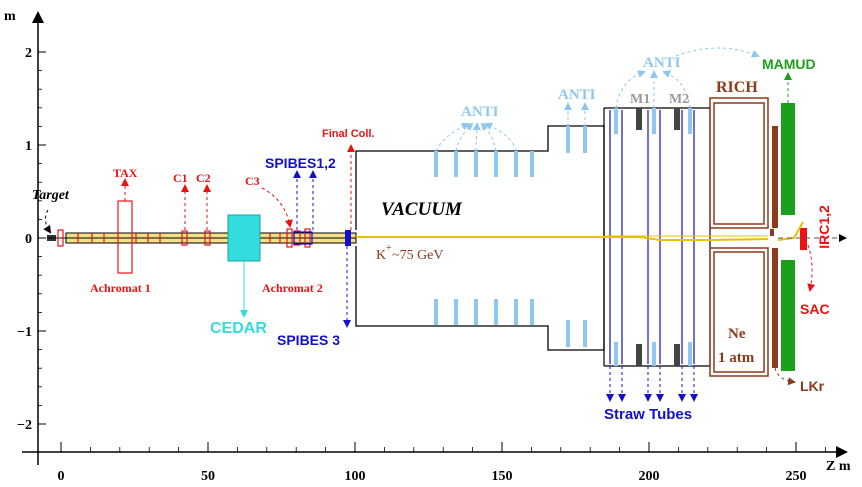 Image resolution: width=862 pixels, height=487 pixels. I want to click on x-tick-label: 150, so click(502, 476).